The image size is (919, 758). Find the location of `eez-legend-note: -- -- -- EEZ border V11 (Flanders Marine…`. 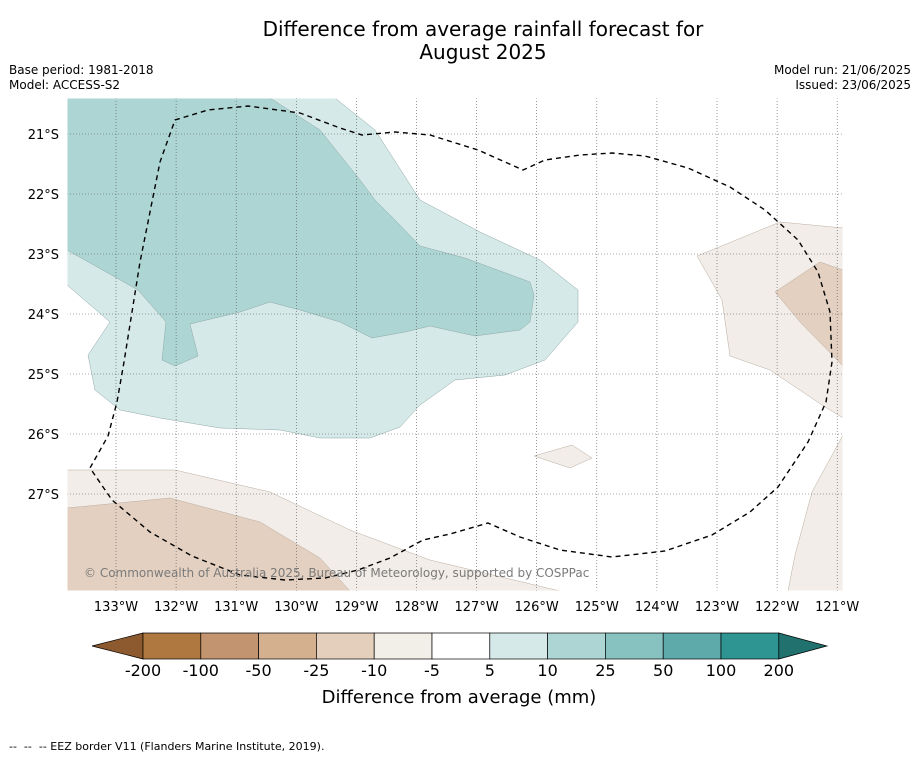

eez-legend-note: -- -- -- EEZ border V11 (Flanders Marine… is located at coordinates (167, 746).